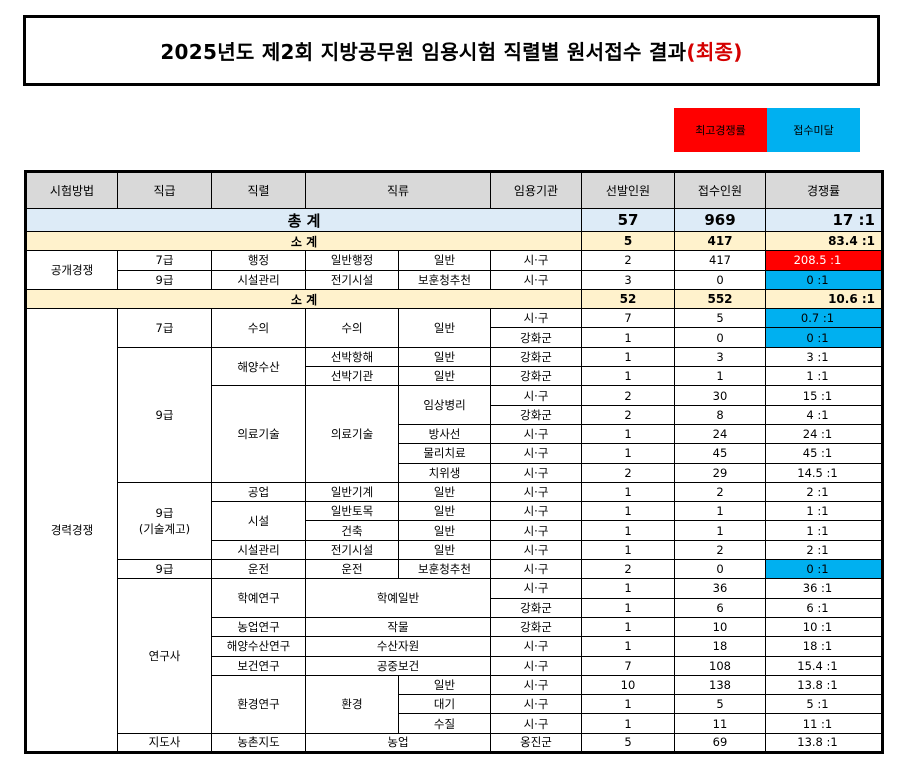 This screenshot has width=908, height=771. What do you see at coordinates (628, 299) in the screenshot?
I see `subtotal-selected: 52` at bounding box center [628, 299].